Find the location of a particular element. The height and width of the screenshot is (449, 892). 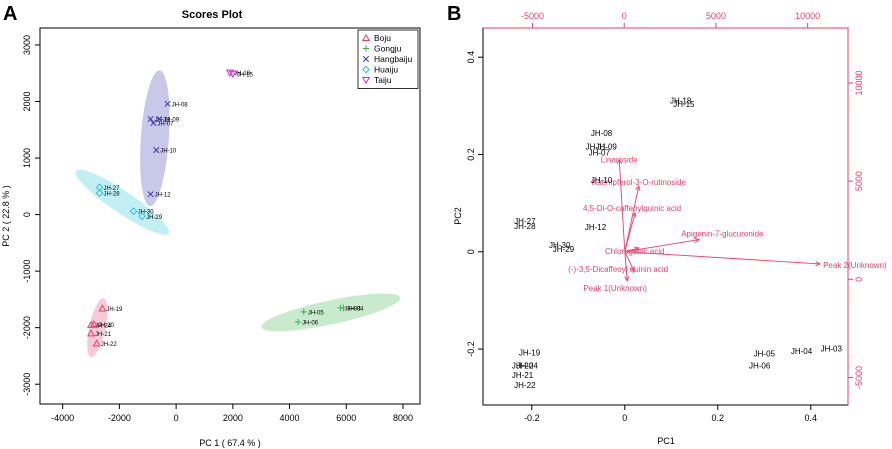

x-tick-label: 8000 is located at coordinates (403, 418).